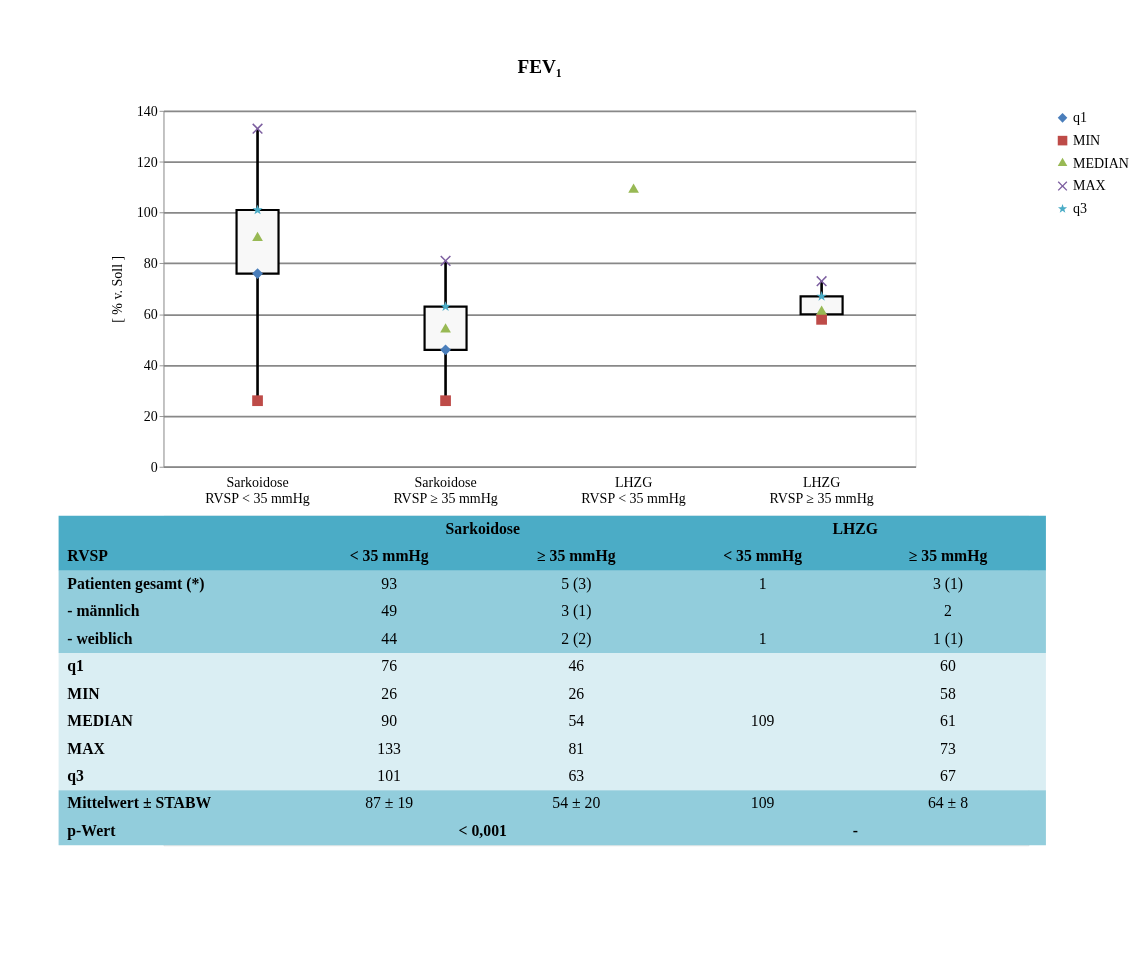 The image size is (1129, 958). What do you see at coordinates (576, 776) in the screenshot?
I see `text: 63` at bounding box center [576, 776].